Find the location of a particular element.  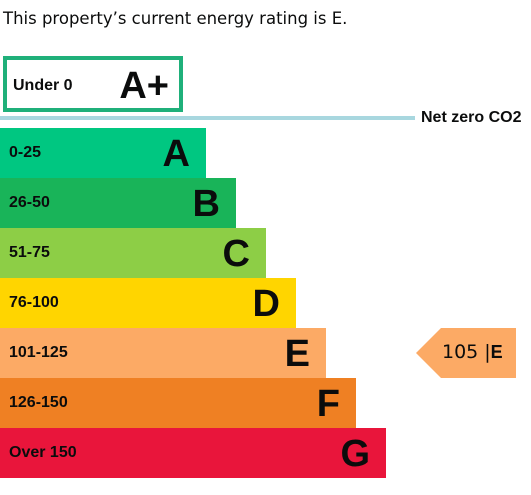

net-zero-line is located at coordinates (207, 118).